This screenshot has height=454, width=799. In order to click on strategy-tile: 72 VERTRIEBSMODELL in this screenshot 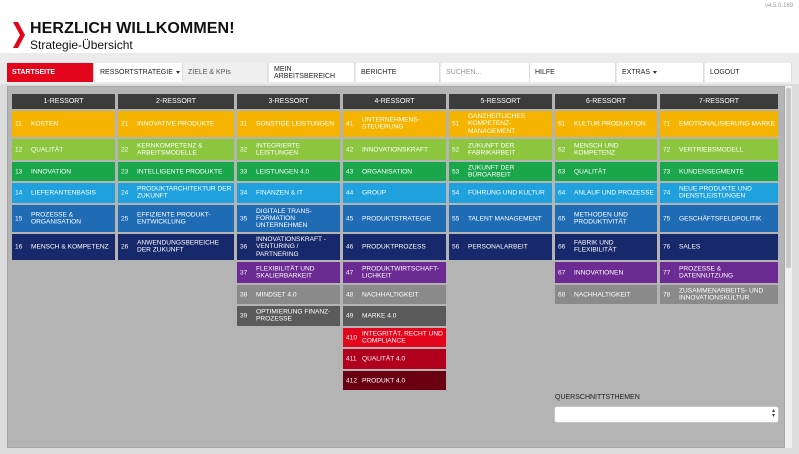, I will do `click(719, 149)`.